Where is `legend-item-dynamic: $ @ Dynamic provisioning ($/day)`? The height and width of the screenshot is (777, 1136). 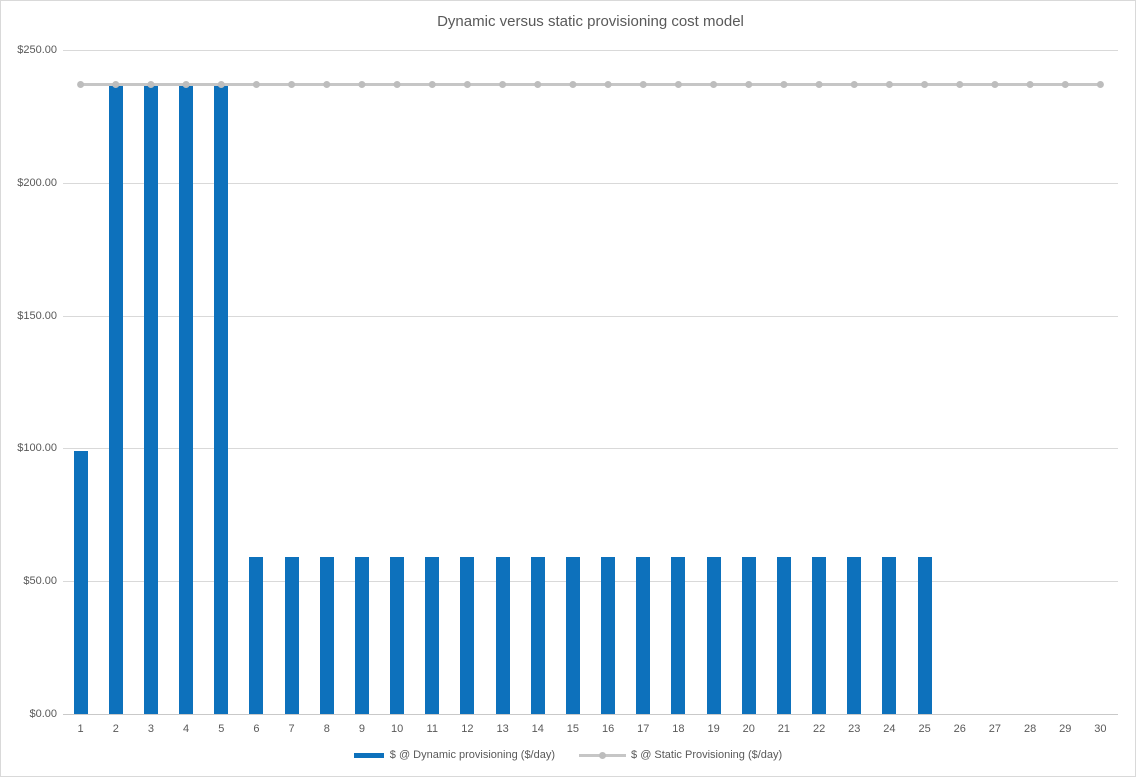
legend-item-dynamic: $ @ Dynamic provisioning ($/day) is located at coordinates (454, 755).